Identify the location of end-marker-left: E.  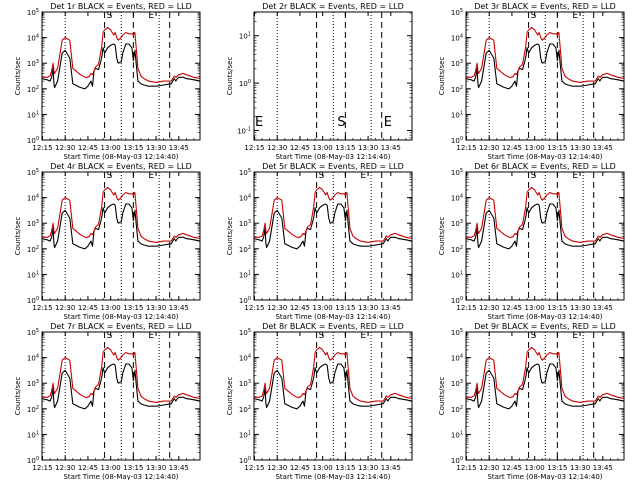
(259, 122).